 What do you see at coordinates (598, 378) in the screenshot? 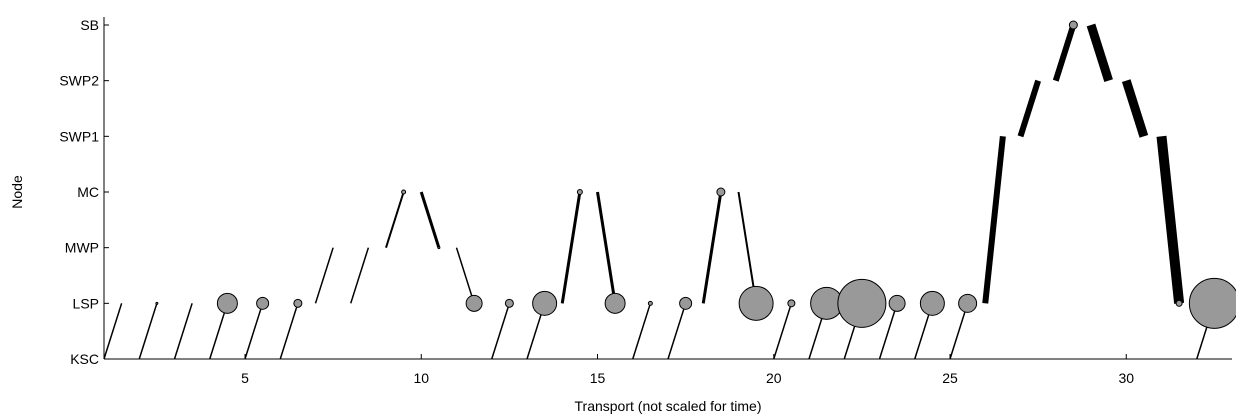
I see `x-tick-label: 15` at bounding box center [598, 378].